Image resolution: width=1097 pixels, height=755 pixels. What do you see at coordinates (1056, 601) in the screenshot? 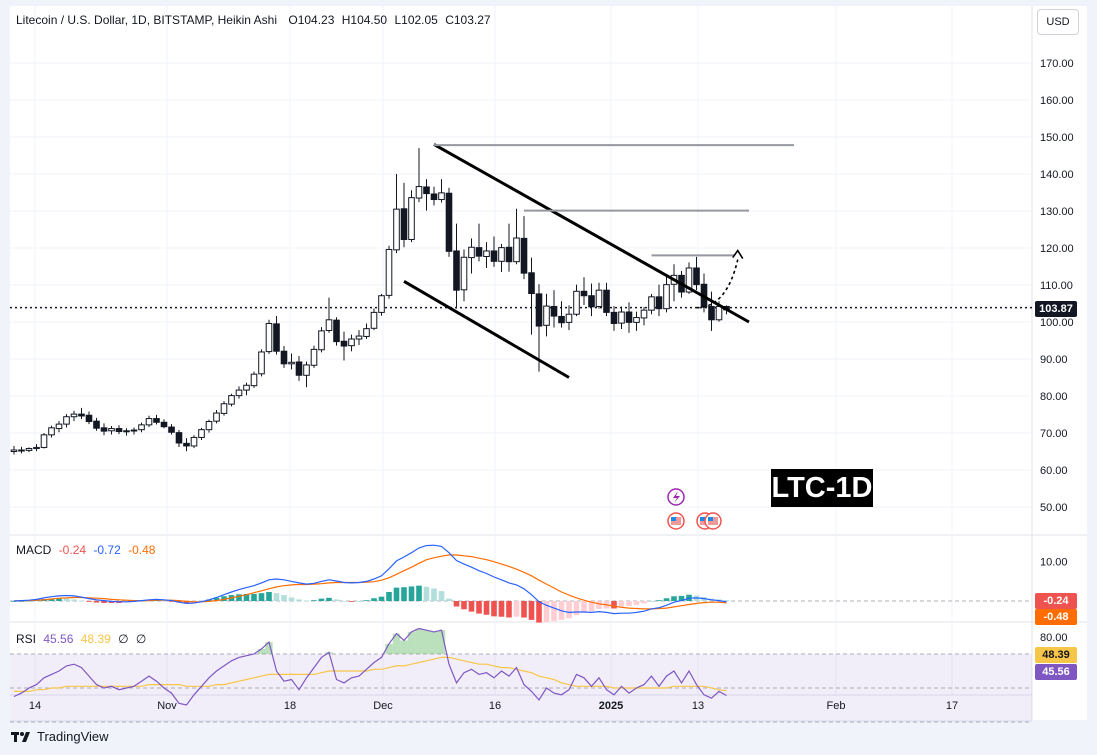
I see `macd-histogram-tag: -0.24` at bounding box center [1056, 601].